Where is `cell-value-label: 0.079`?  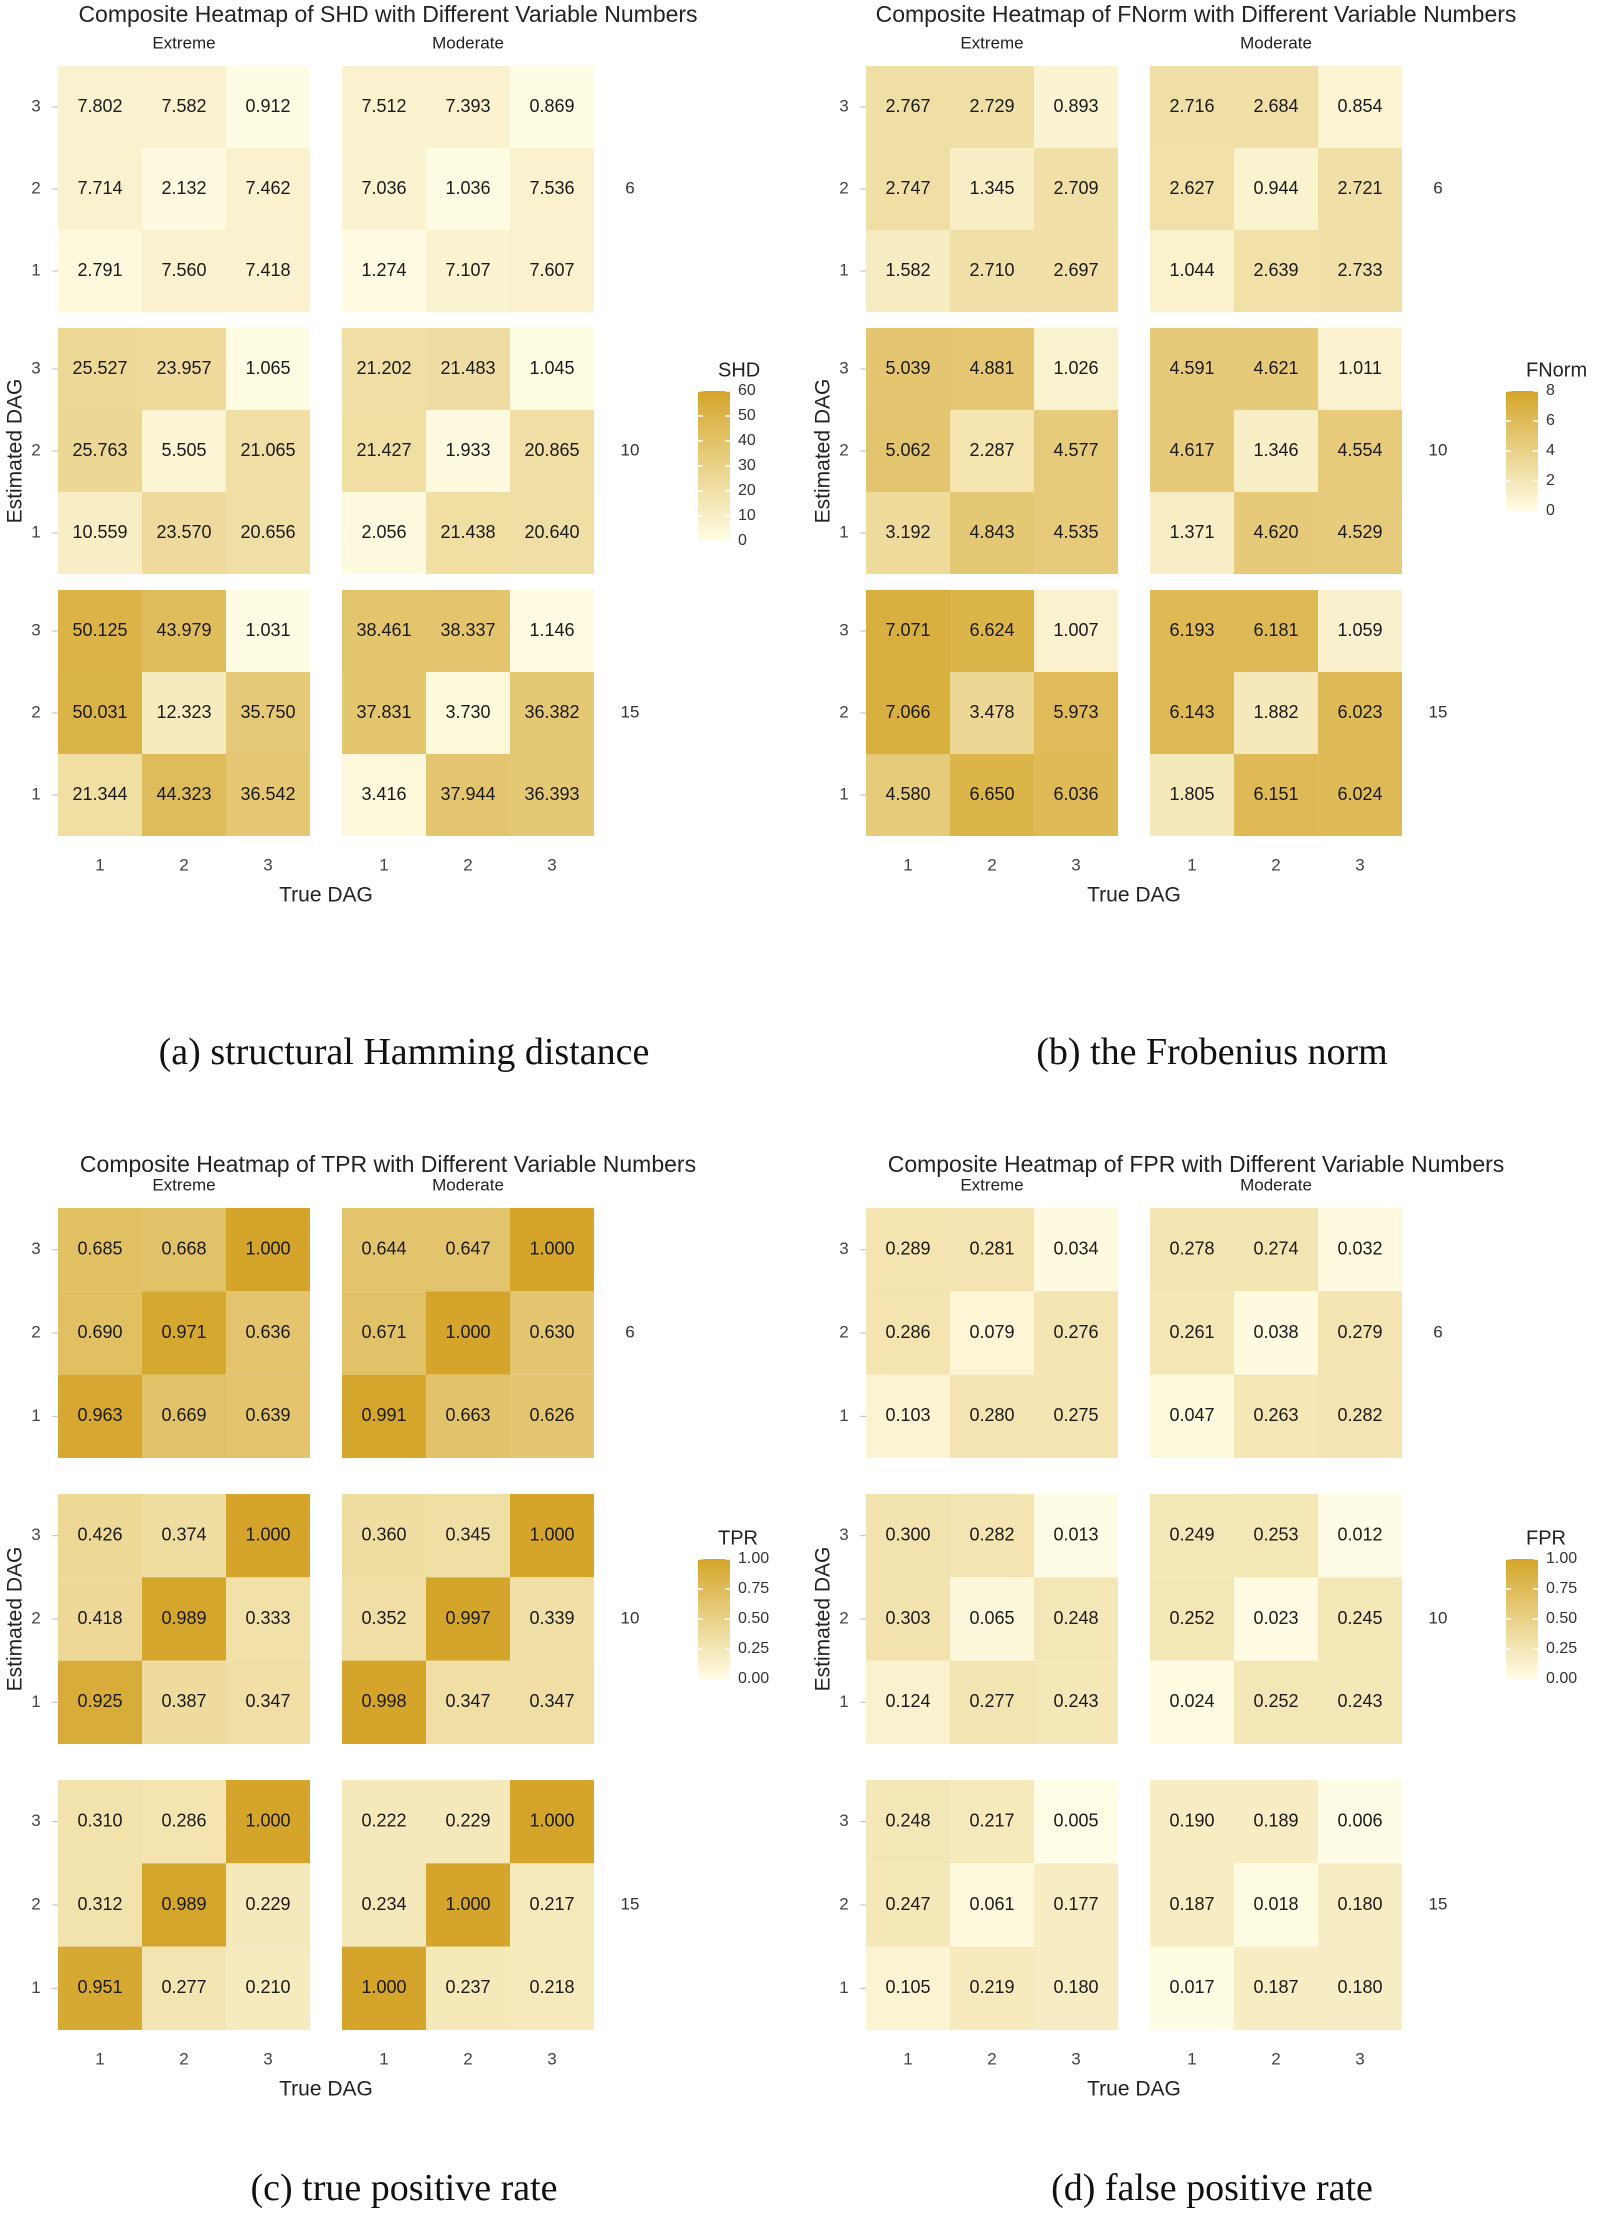
cell-value-label: 0.079 is located at coordinates (991, 1332).